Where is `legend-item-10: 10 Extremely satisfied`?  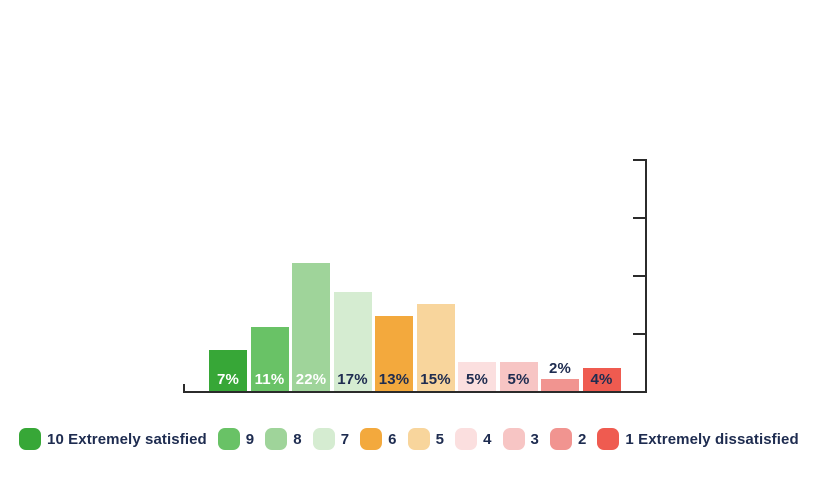 legend-item-10: 10 Extremely satisfied is located at coordinates (113, 439).